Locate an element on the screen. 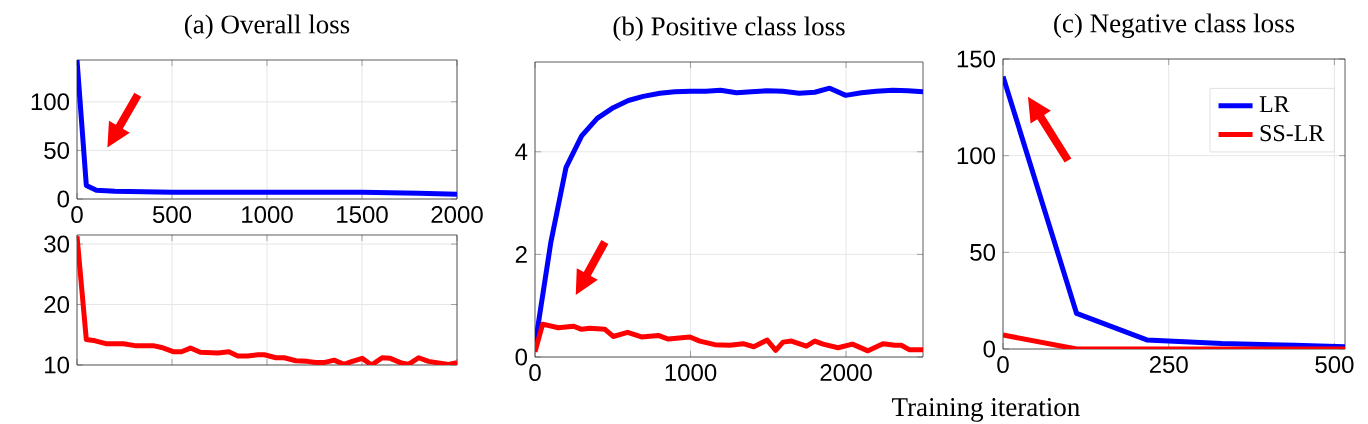  legend-label: LR is located at coordinates (1274, 104).